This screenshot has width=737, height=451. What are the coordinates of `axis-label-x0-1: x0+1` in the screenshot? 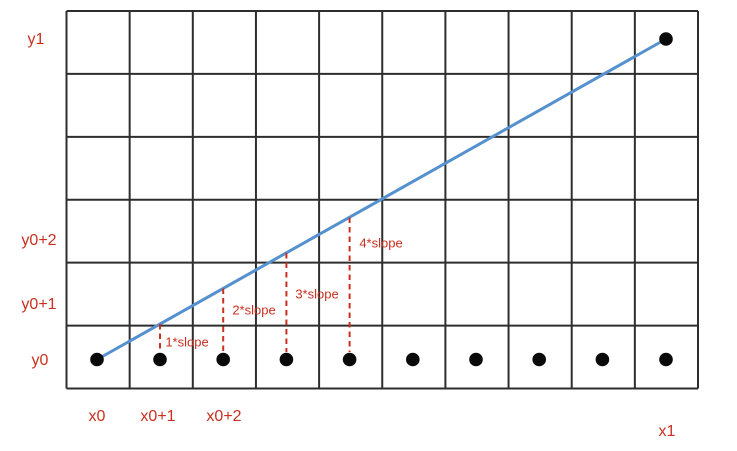 It's located at (158, 416).